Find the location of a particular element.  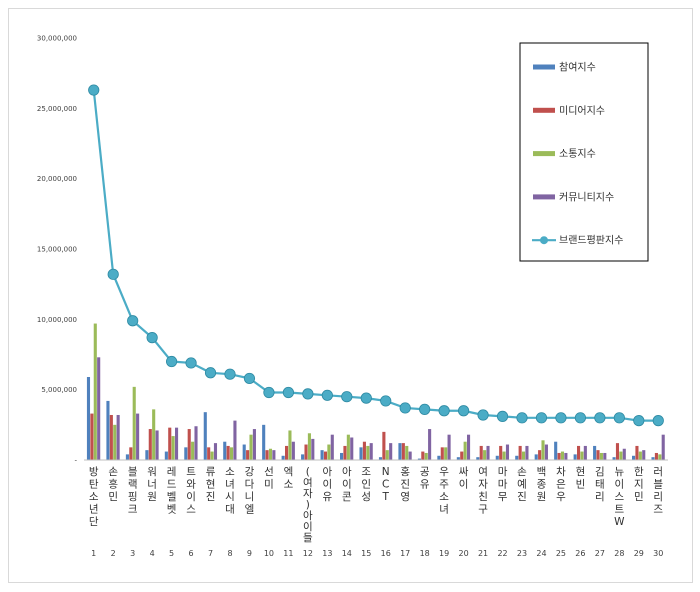

rank-label: 22 is located at coordinates (502, 553).